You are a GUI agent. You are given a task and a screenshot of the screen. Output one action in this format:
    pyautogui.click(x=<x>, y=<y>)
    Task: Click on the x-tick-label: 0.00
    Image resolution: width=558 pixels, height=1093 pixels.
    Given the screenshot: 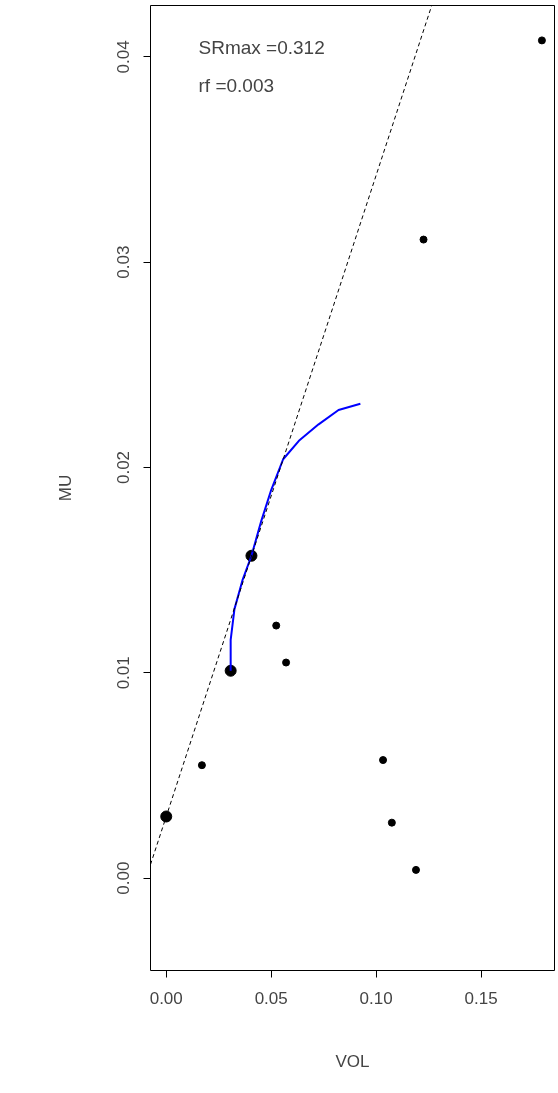 What is the action you would take?
    pyautogui.click(x=166, y=998)
    